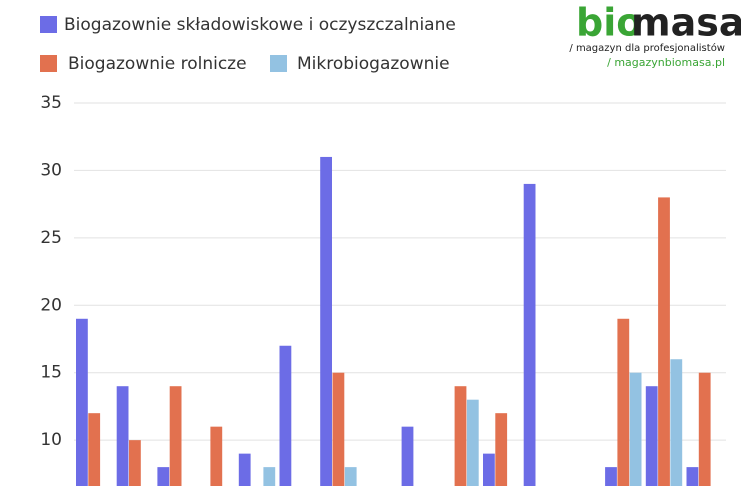  Describe the element at coordinates (647, 48) in the screenshot. I see `logo-tagline: / magazyn dla profesjonalistów` at that location.